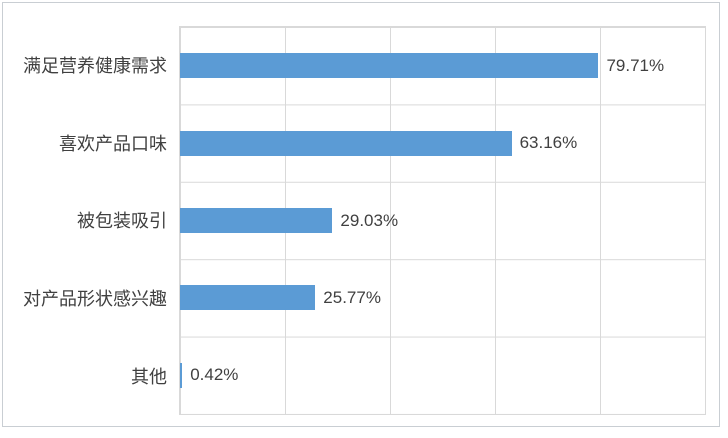  What do you see at coordinates (214, 375) in the screenshot?
I see `value-label: 0.42%` at bounding box center [214, 375].